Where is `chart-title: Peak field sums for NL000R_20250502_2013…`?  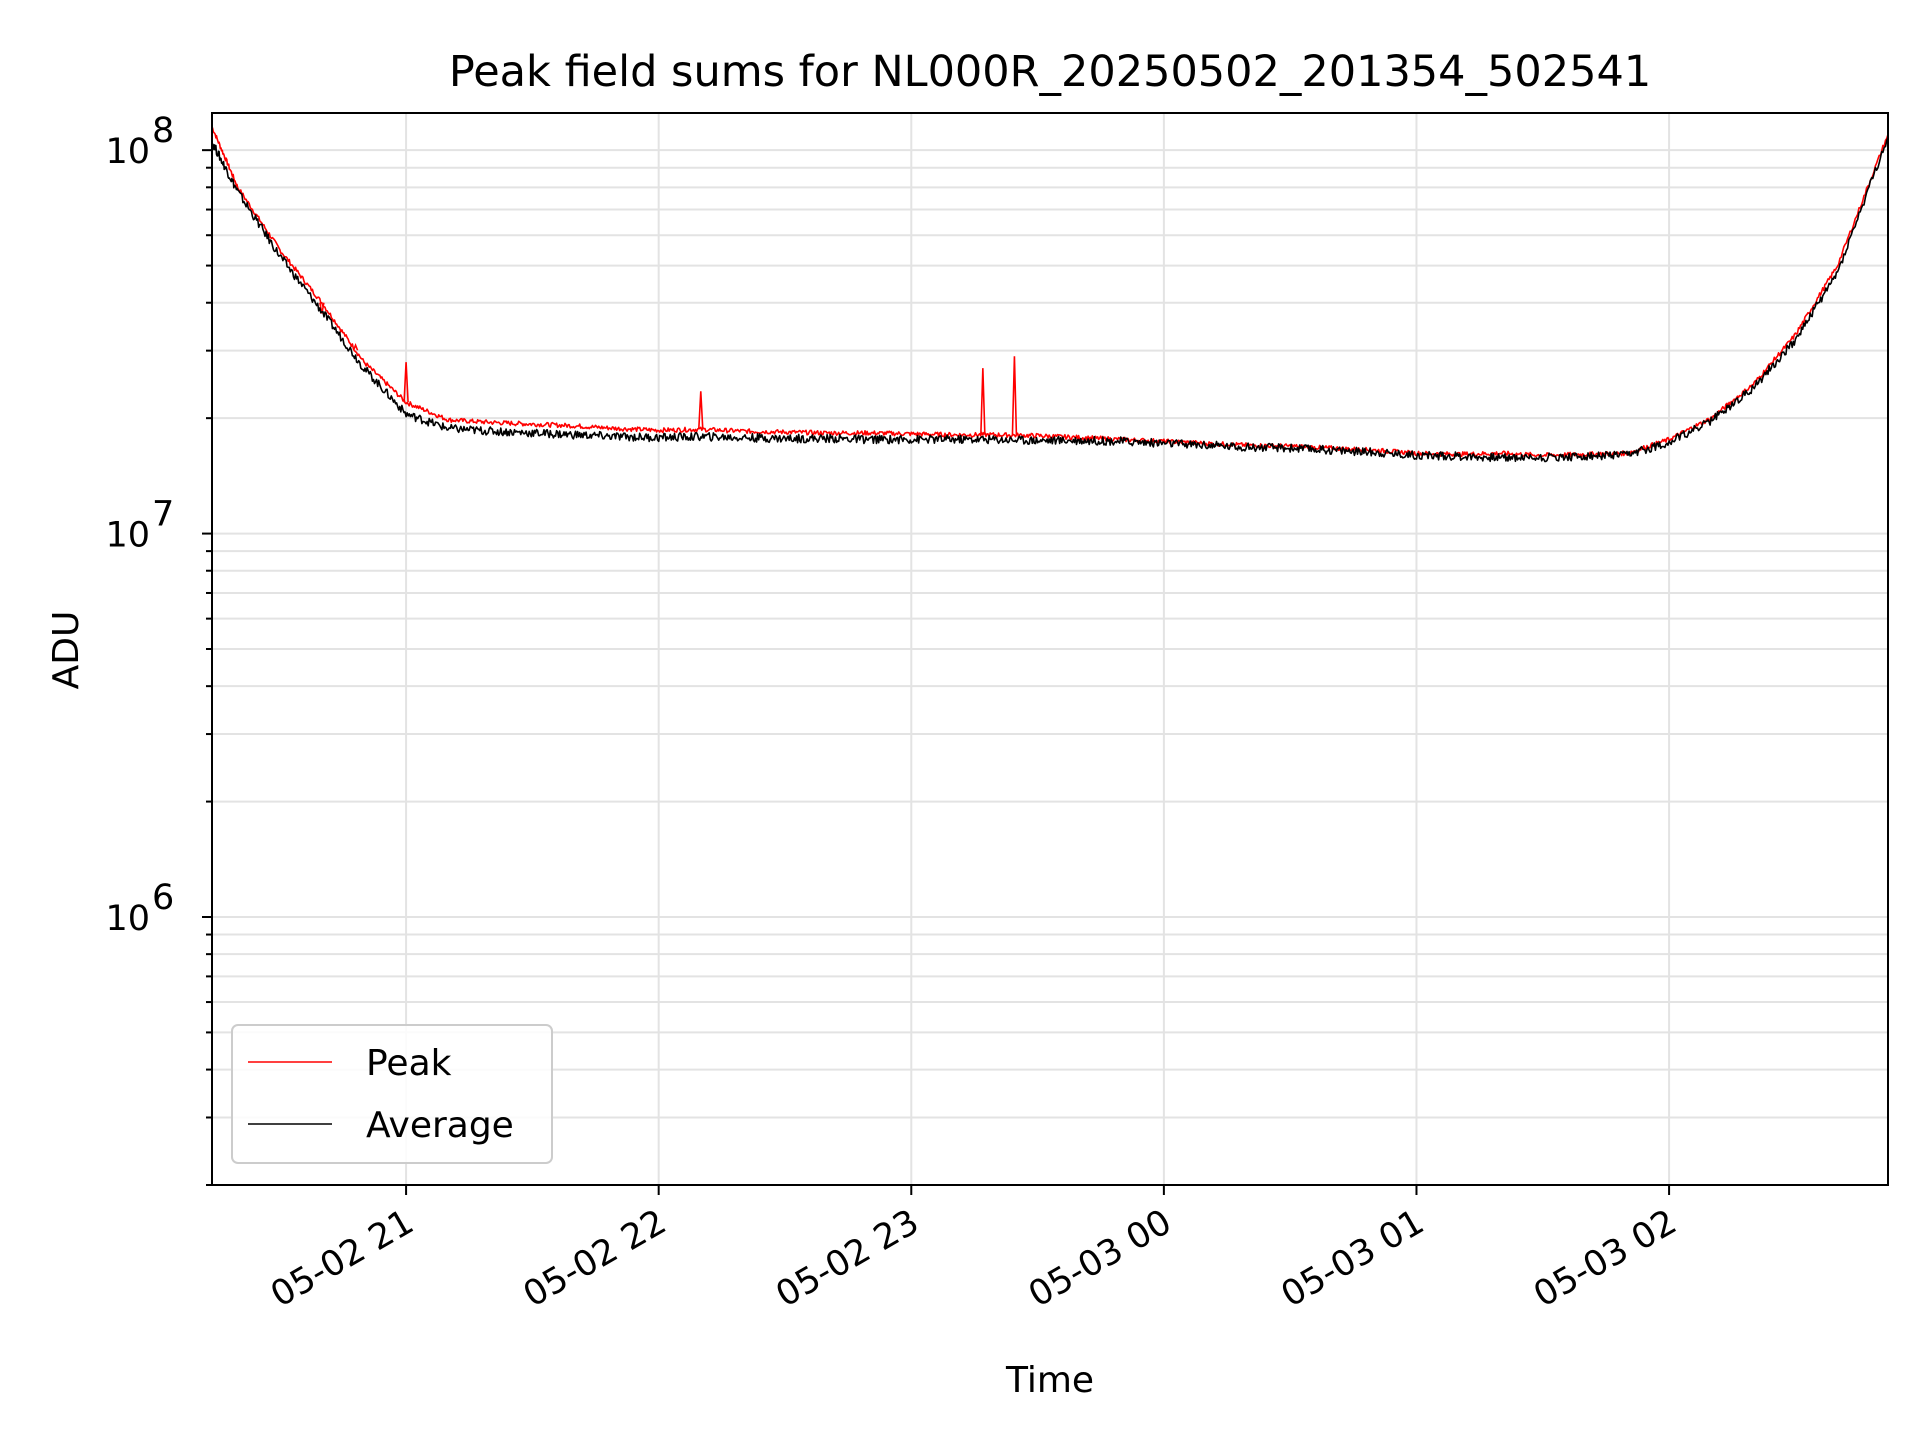 chart-title: Peak field sums for NL000R_20250502_2013… is located at coordinates (1050, 72).